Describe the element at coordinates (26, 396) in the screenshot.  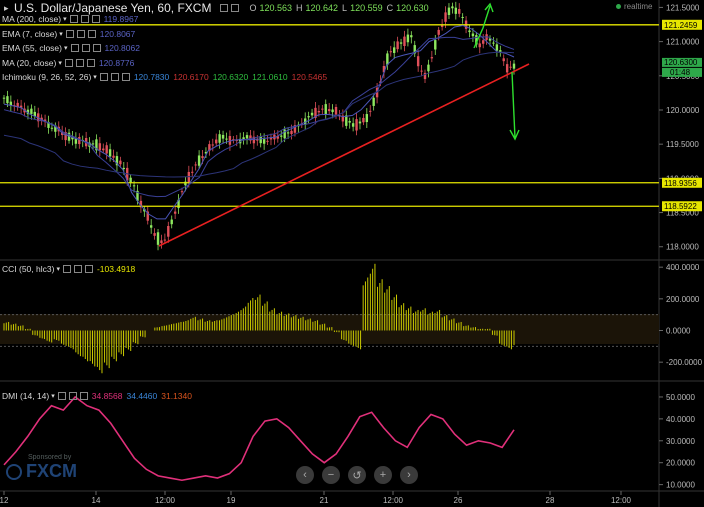
I see `dmi-name: DMI (14, 14)` at that location.